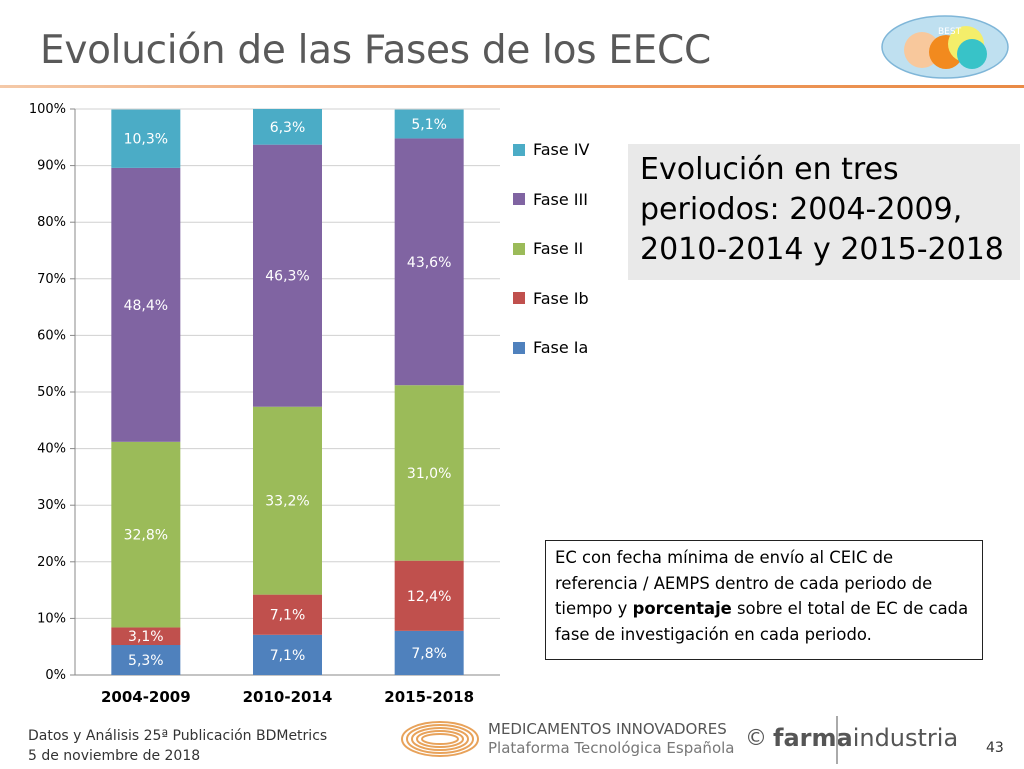 The image size is (1024, 769). What do you see at coordinates (51, 166) in the screenshot?
I see `y-tick-label: 90%` at bounding box center [51, 166].